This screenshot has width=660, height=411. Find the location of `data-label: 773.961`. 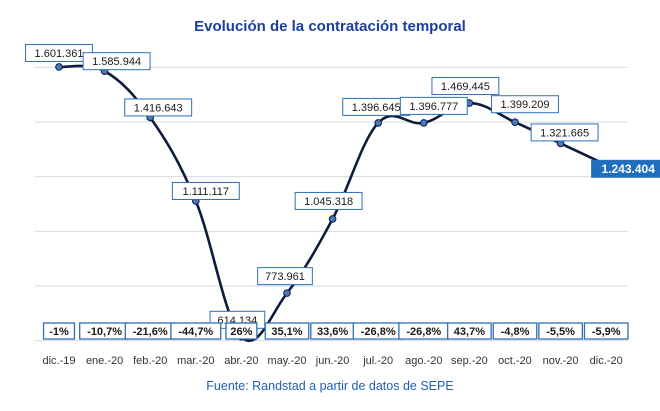

data-label: 773.961 is located at coordinates (285, 276).